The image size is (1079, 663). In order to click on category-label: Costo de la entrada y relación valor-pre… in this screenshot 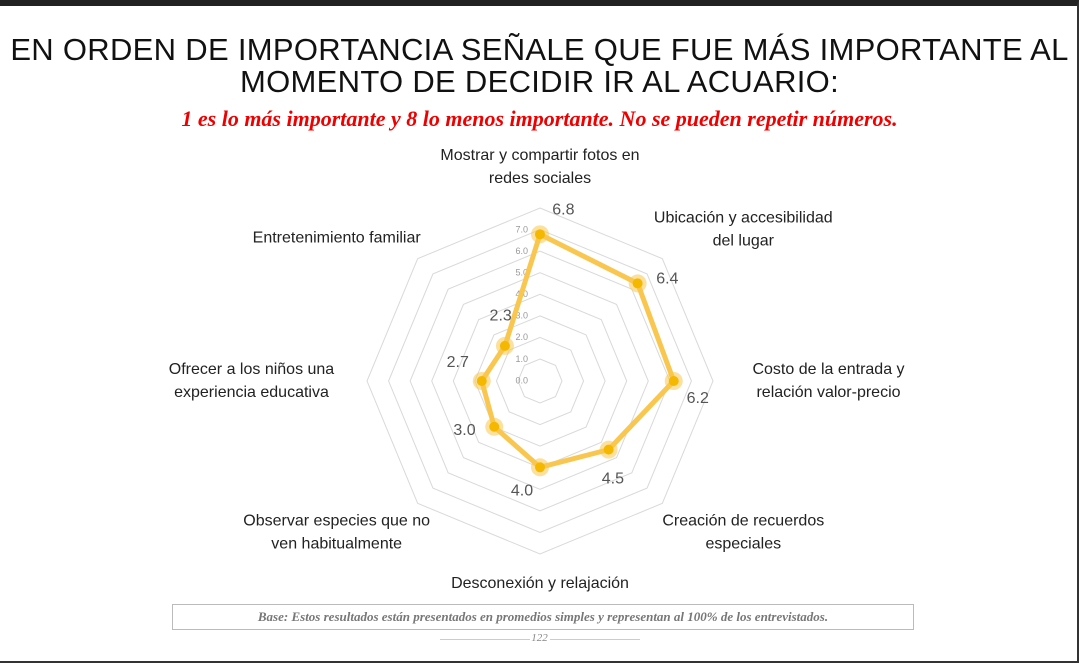, I will do `click(828, 381)`.